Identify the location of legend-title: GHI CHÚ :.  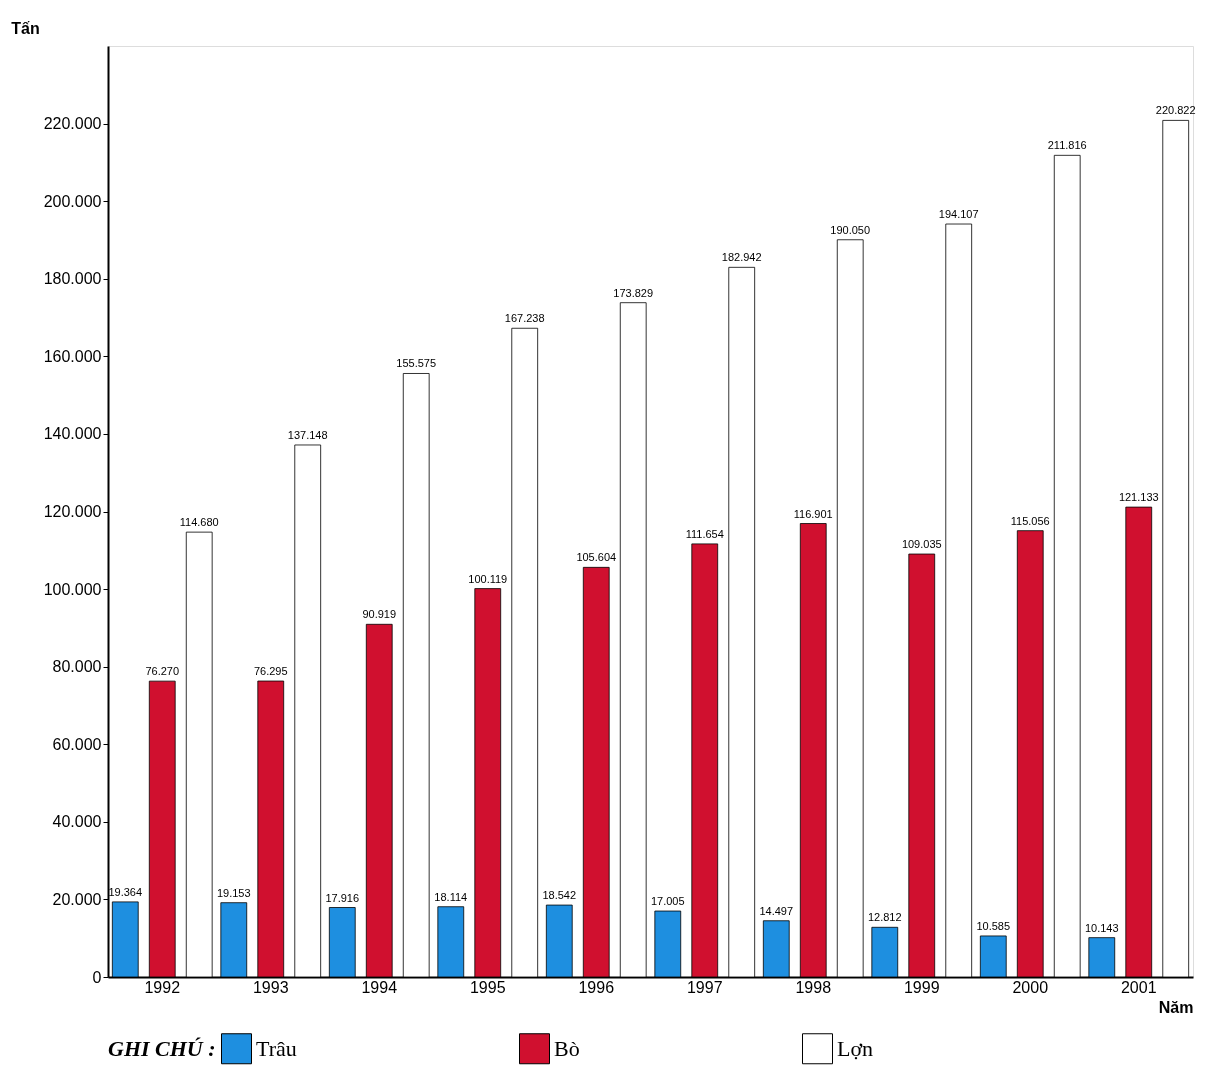
(162, 1048).